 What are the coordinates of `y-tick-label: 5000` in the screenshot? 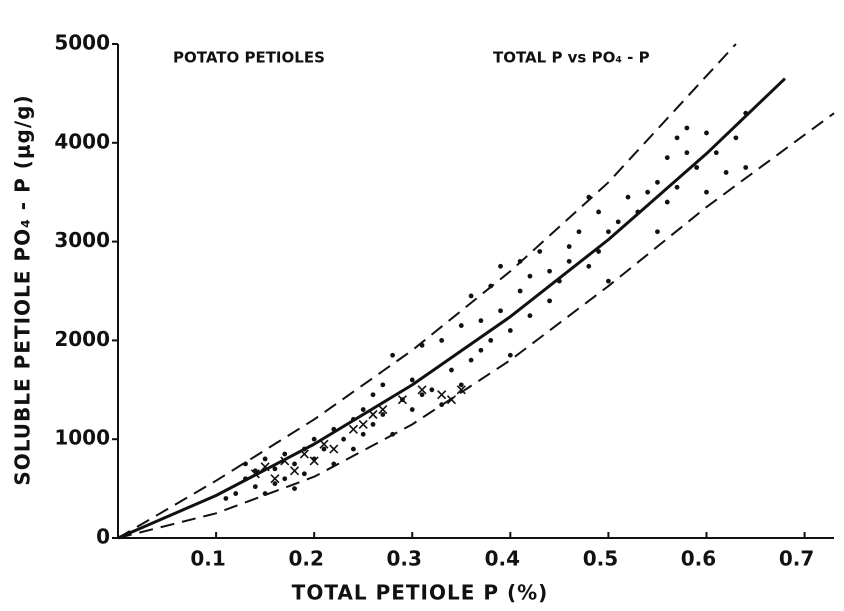 It's located at (82, 43).